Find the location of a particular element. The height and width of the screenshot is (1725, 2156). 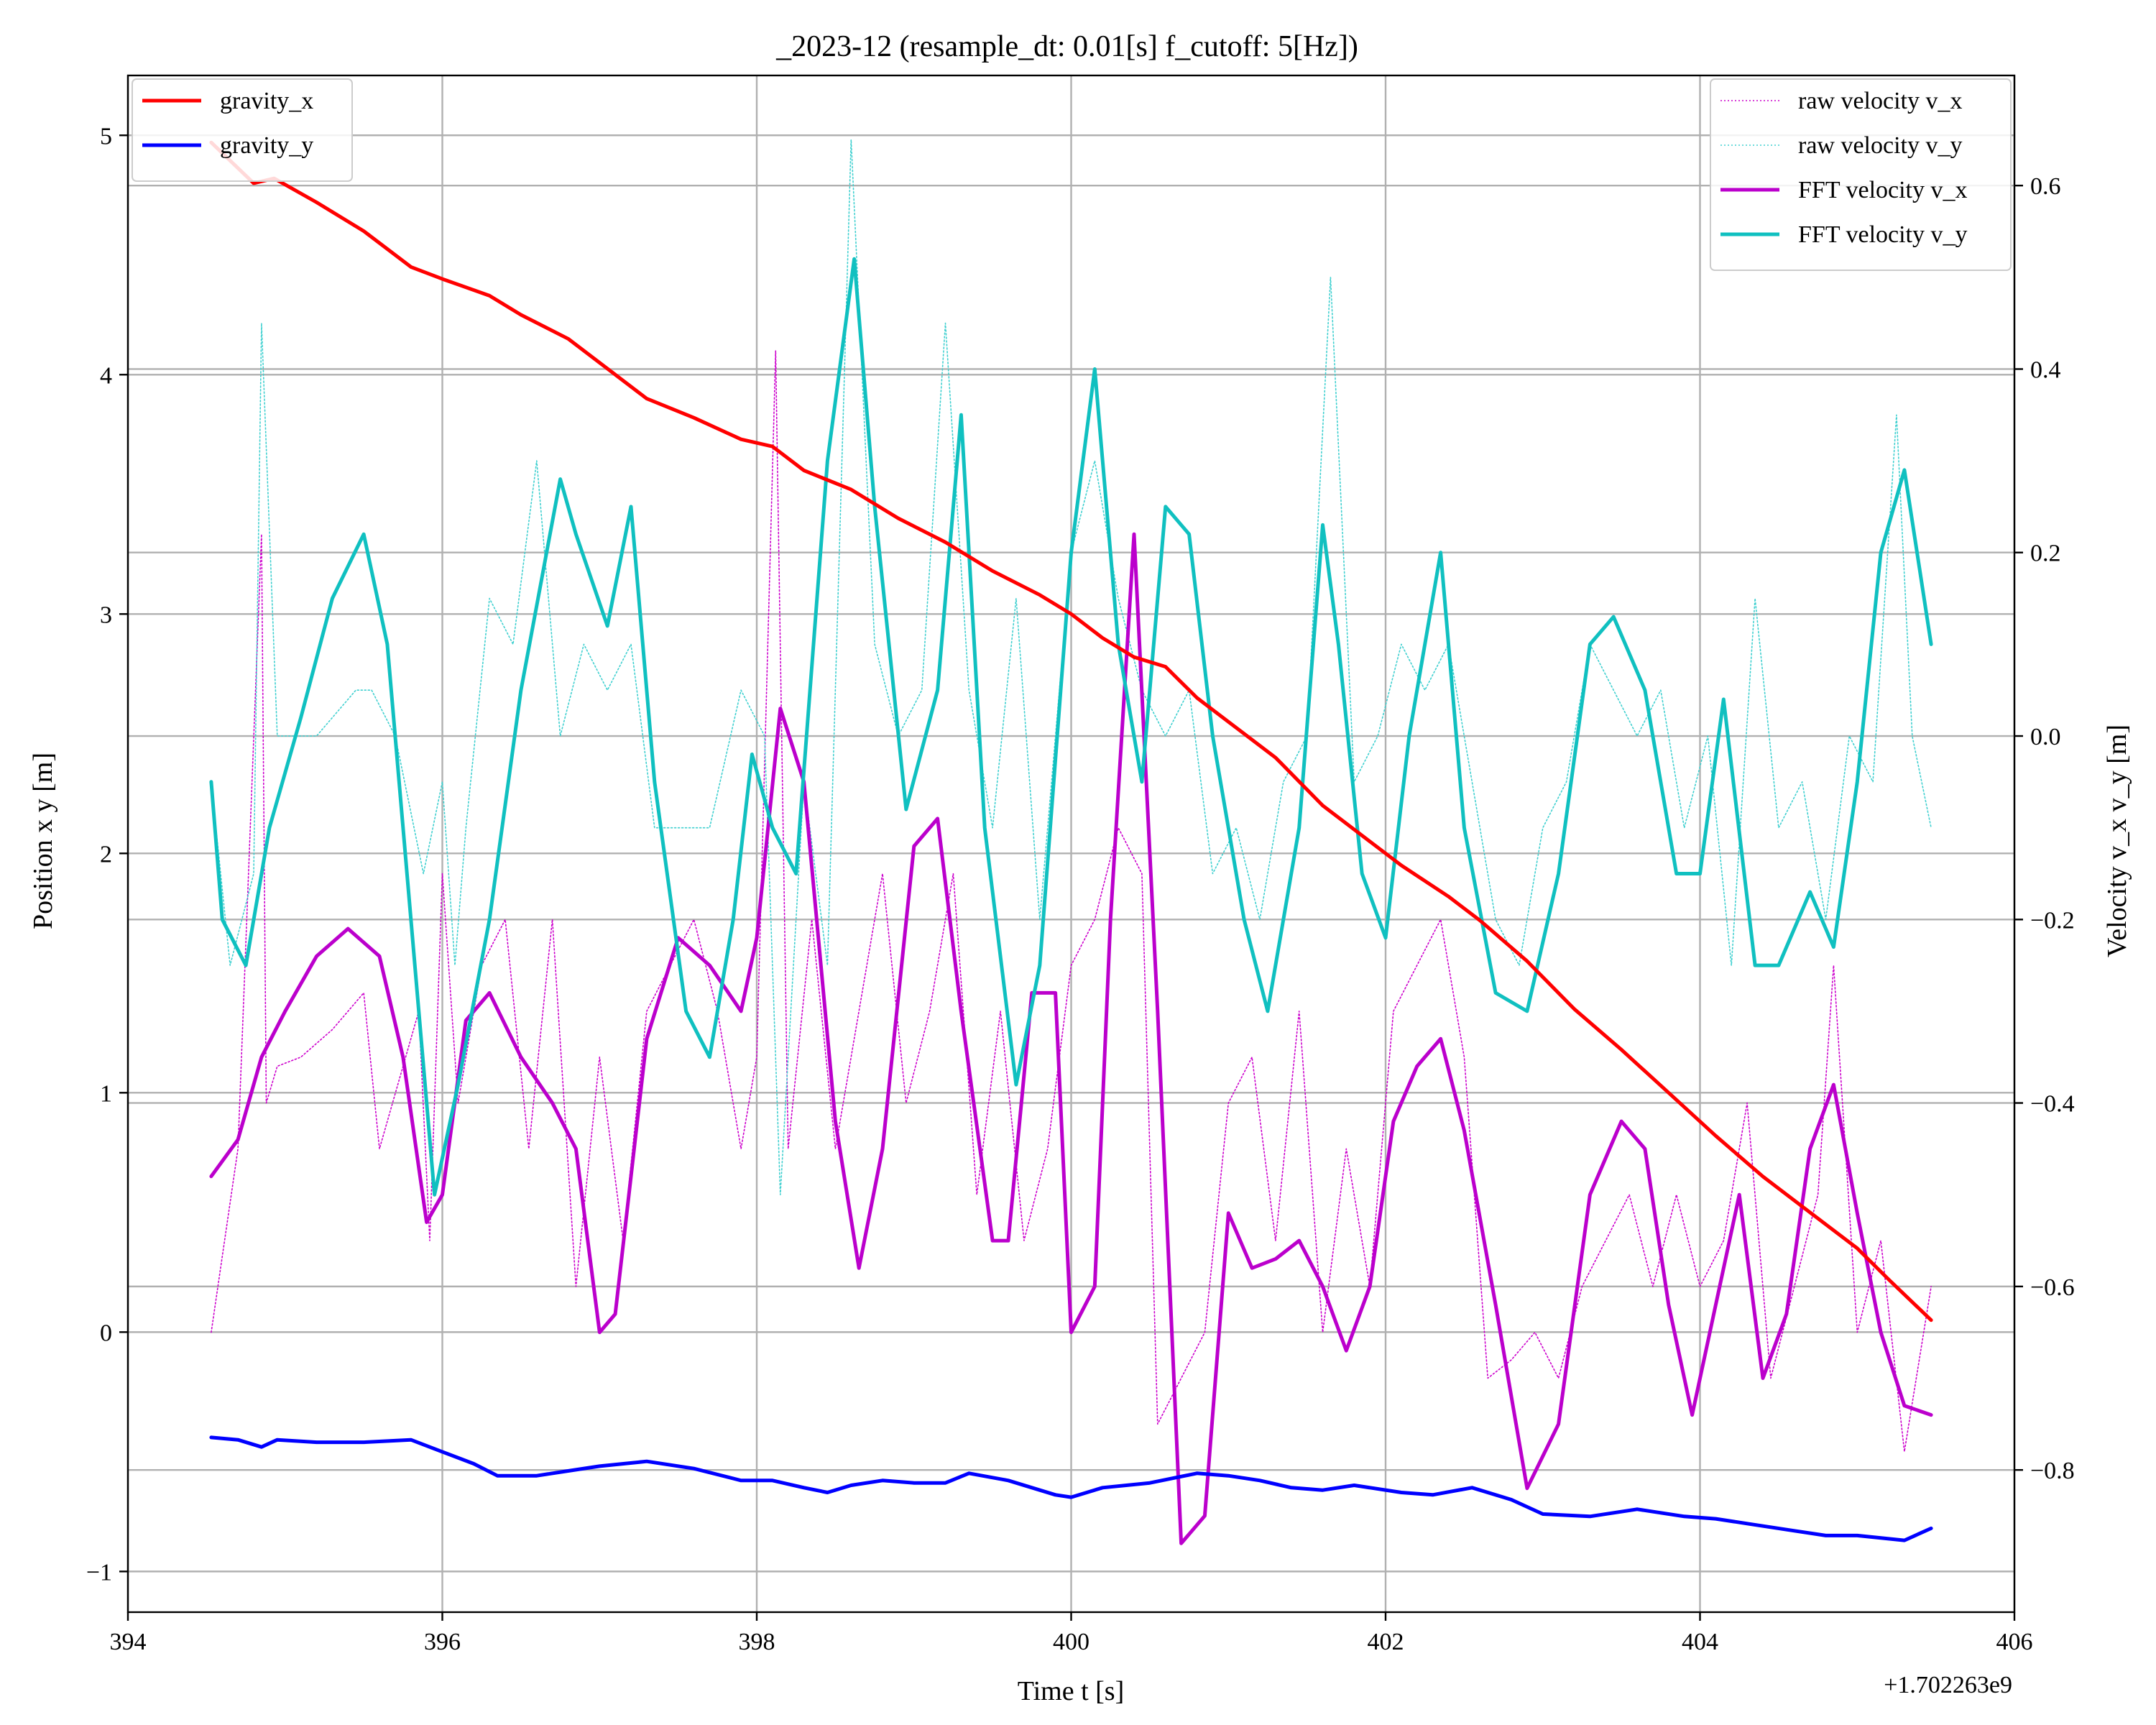

x-axis-ticks: 394 396 398 400 402 404 406 is located at coordinates (1071, 1633).